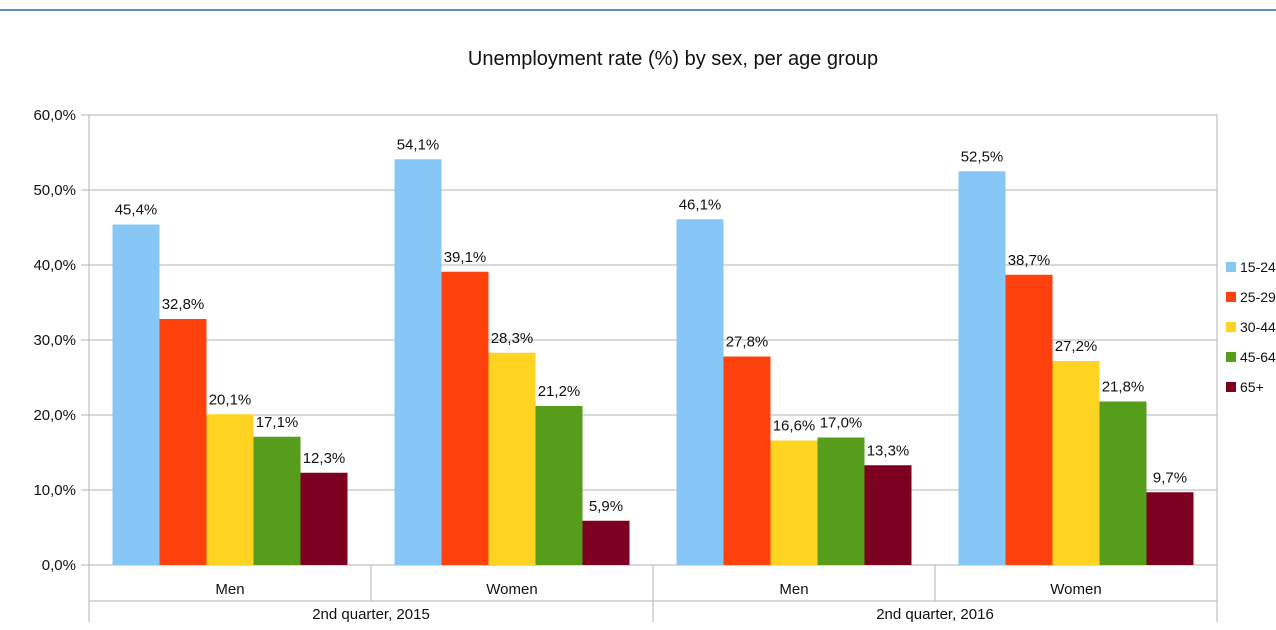 The image size is (1276, 630). What do you see at coordinates (700, 204) in the screenshot?
I see `data-label: 46,1%` at bounding box center [700, 204].